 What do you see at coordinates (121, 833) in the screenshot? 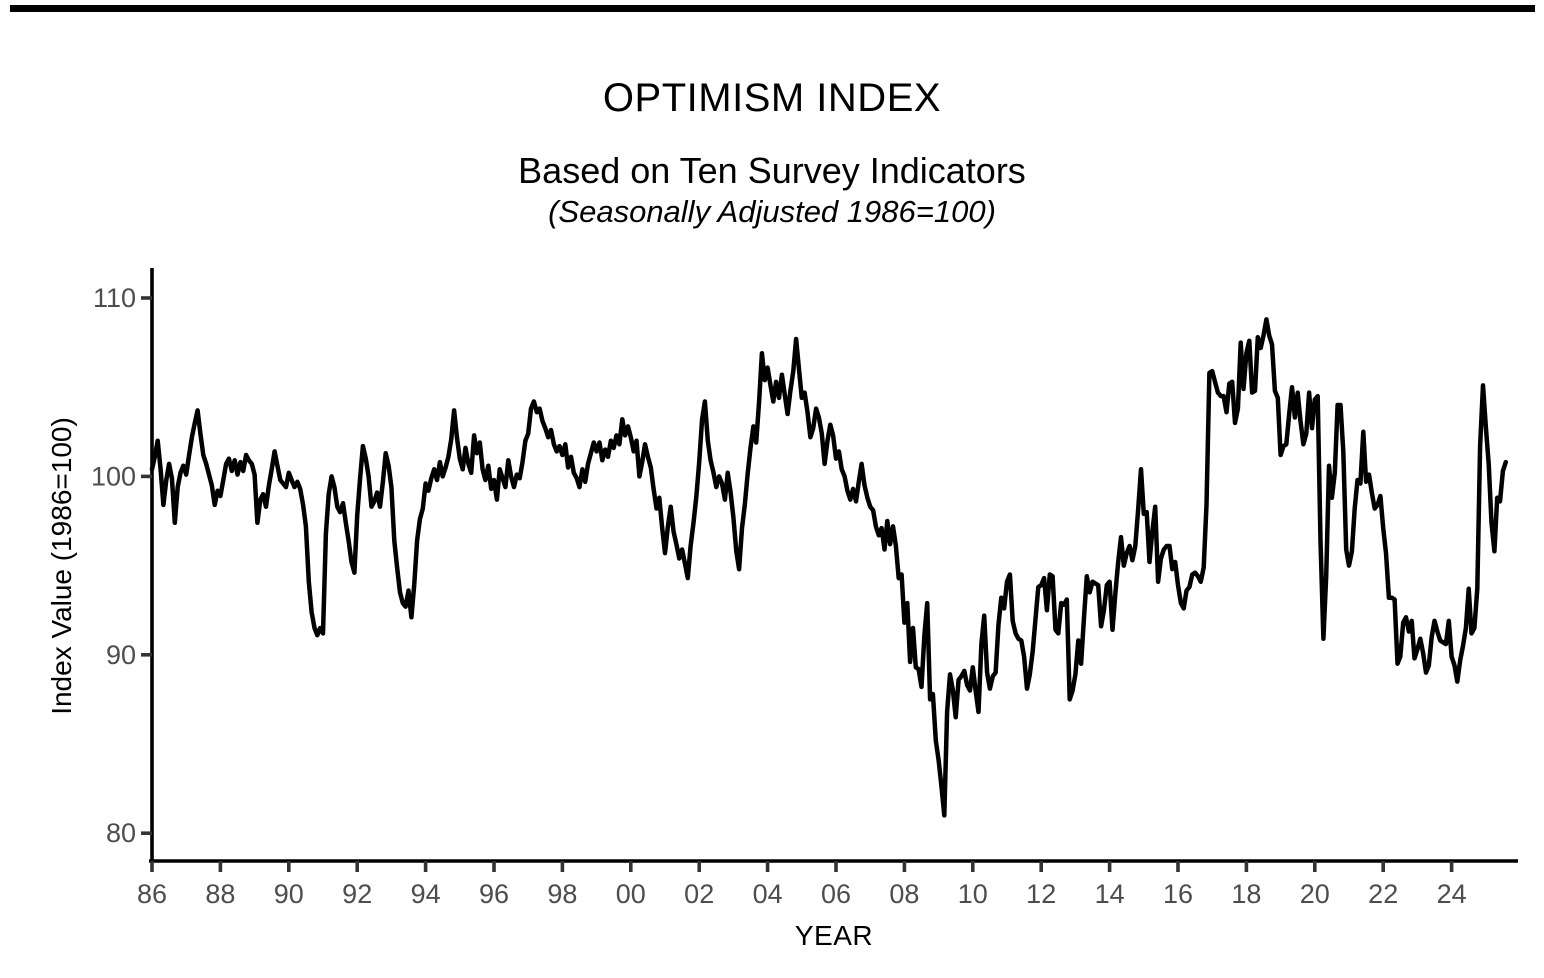
I see `y-tick-label: 80` at bounding box center [121, 833].